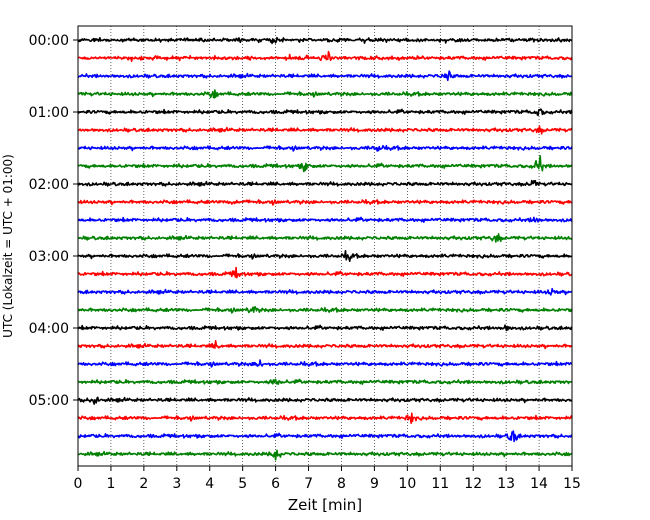  Describe the element at coordinates (308, 484) in the screenshot. I see `x-tick-label-7: 7` at that location.